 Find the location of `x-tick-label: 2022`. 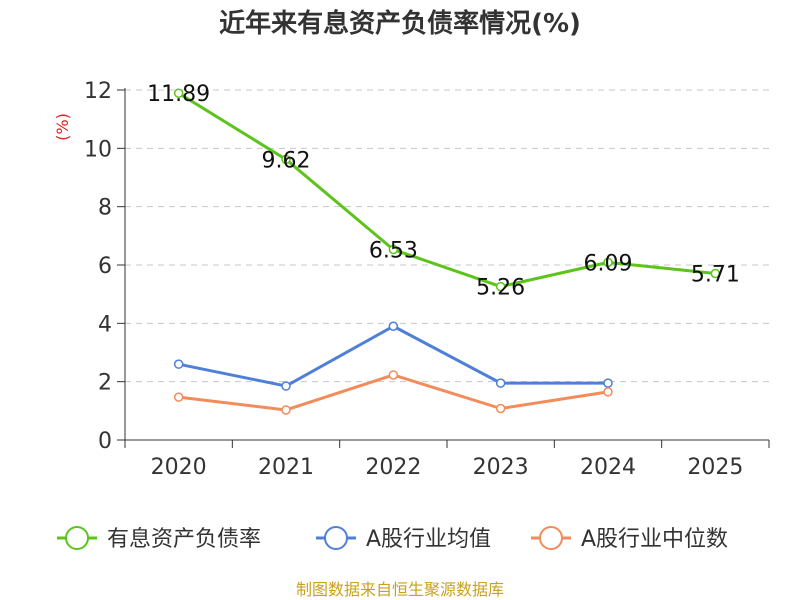

x-tick-label: 2022 is located at coordinates (393, 467).